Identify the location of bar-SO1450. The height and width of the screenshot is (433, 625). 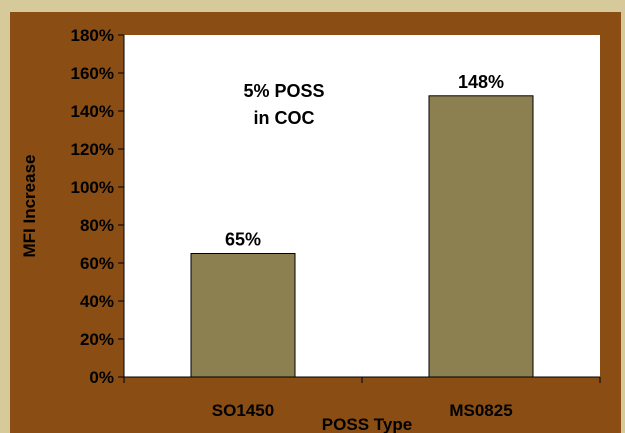
(243, 315).